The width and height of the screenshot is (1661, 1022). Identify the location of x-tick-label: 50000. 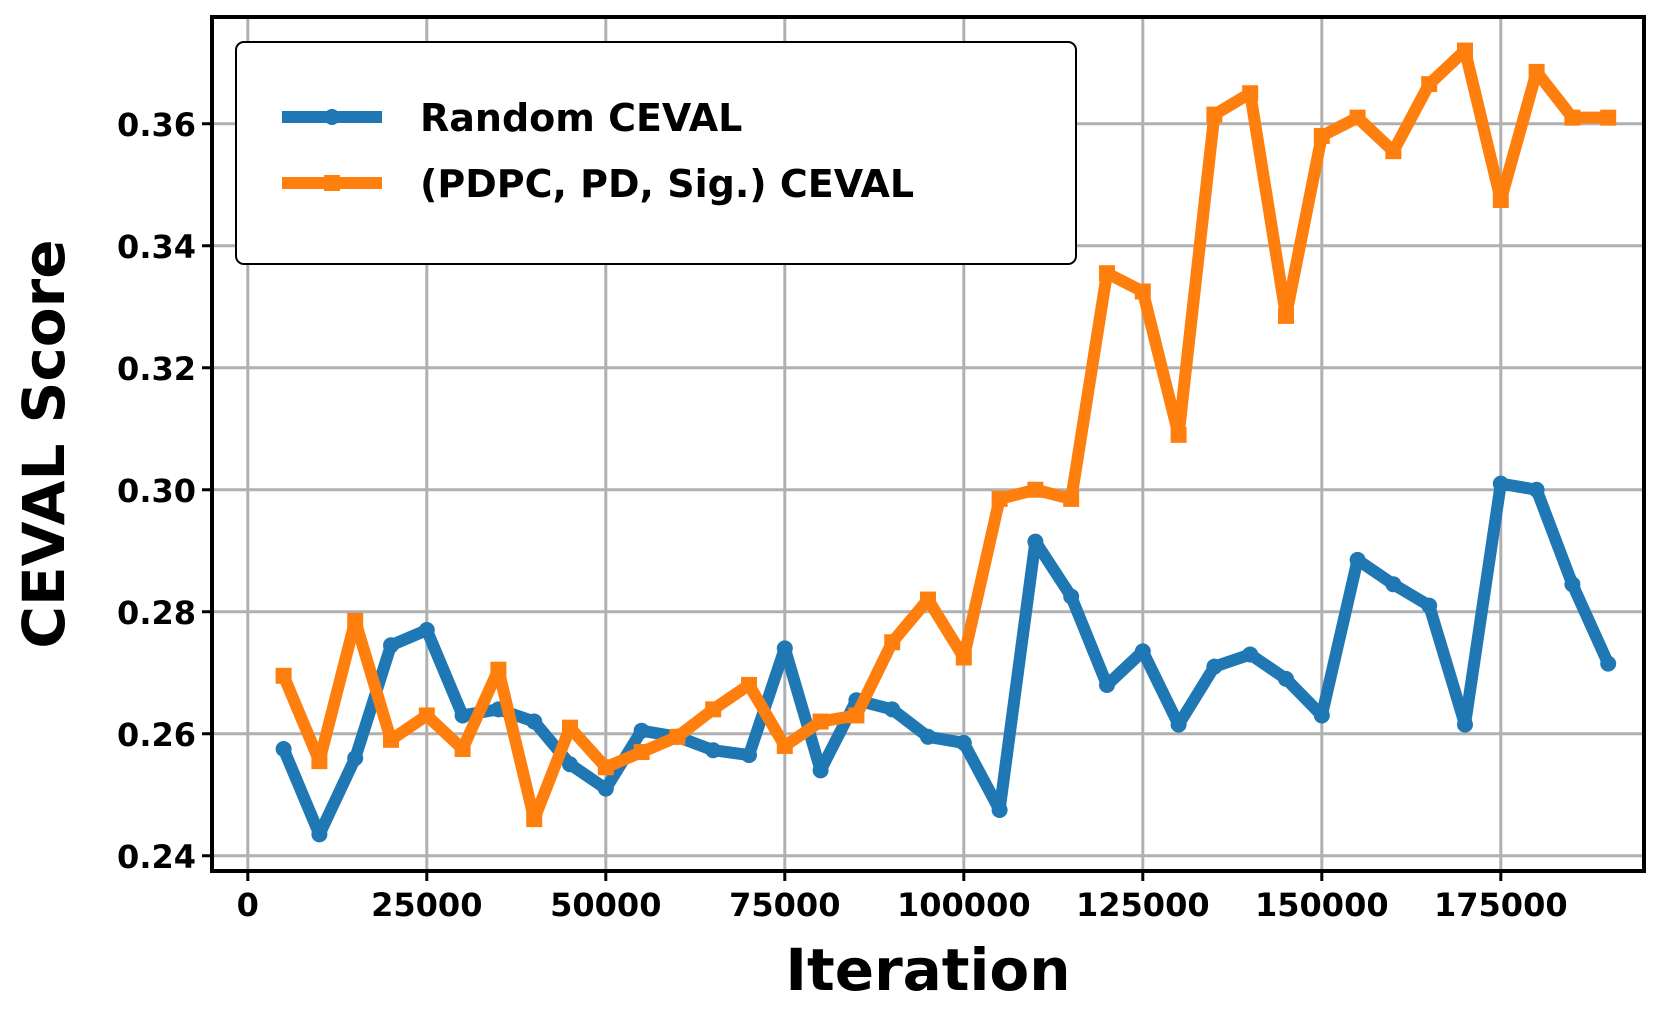
(605, 905).